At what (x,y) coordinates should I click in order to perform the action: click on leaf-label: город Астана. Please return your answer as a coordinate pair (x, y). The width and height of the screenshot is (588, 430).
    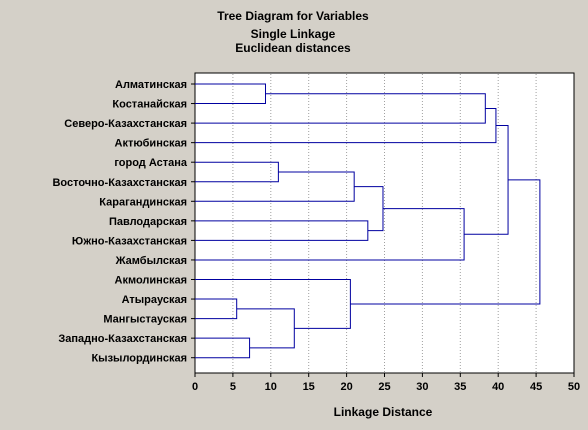
    Looking at the image, I should click on (151, 163).